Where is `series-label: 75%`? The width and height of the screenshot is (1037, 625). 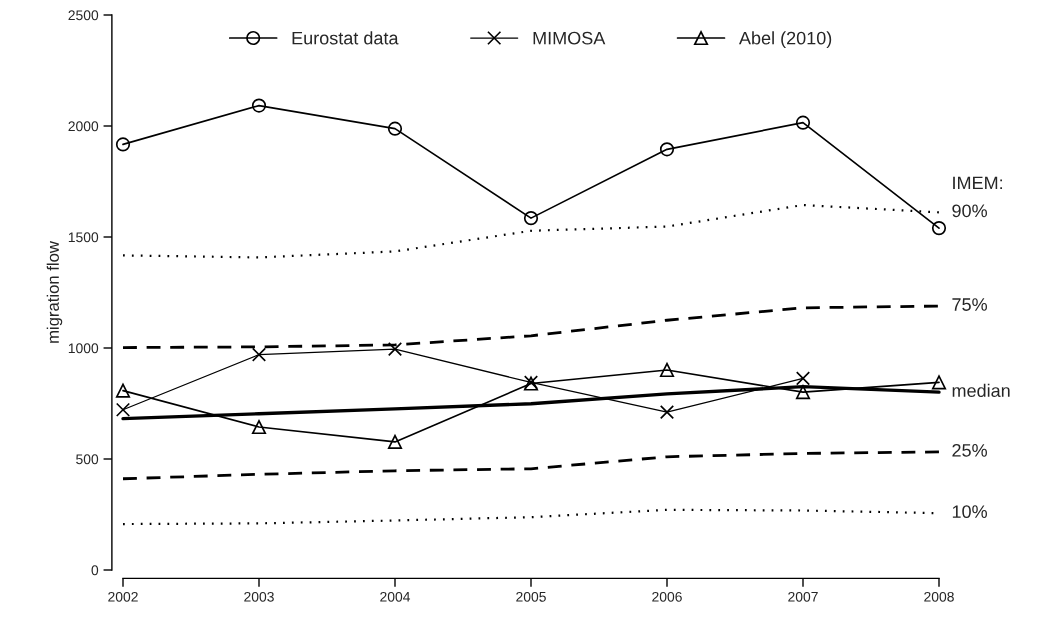 series-label: 75% is located at coordinates (969, 304).